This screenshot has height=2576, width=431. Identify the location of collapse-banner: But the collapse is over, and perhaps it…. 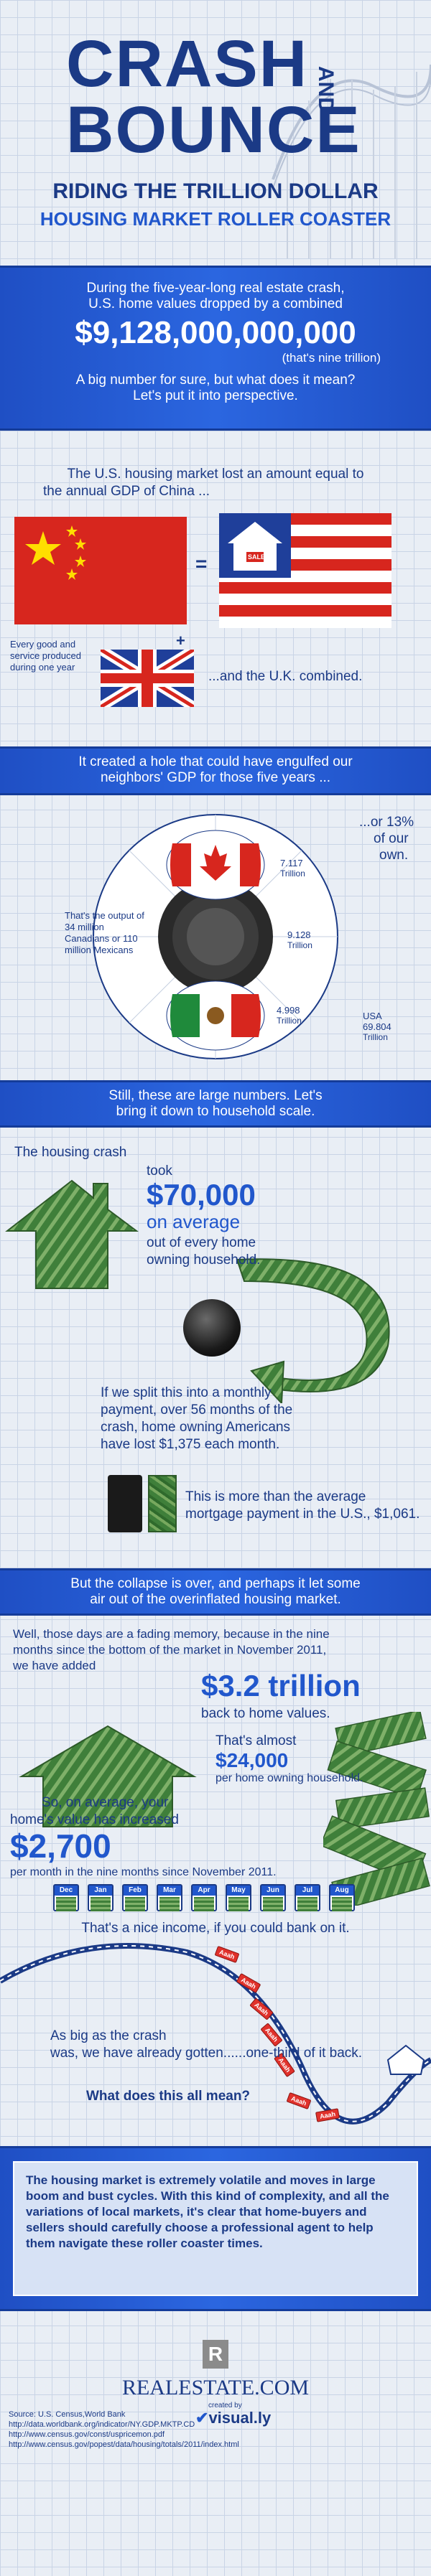
(215, 1592).